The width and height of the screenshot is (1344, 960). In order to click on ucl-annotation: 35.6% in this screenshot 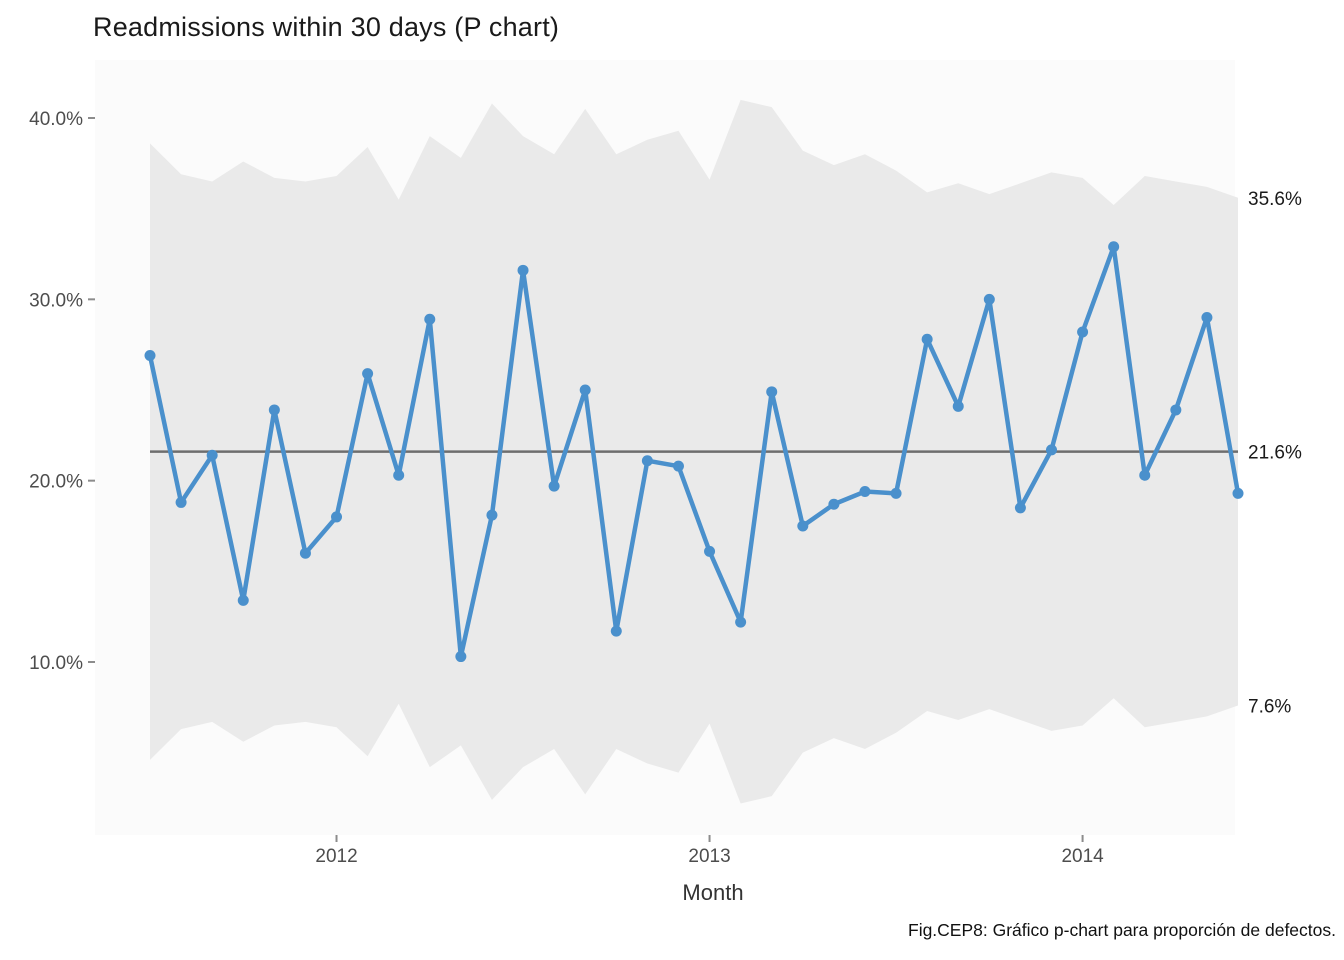, I will do `click(1275, 199)`.